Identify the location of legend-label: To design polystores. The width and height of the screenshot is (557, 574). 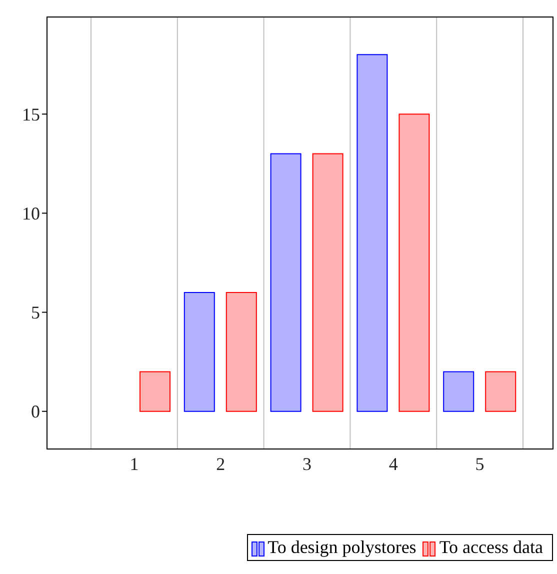
(342, 547).